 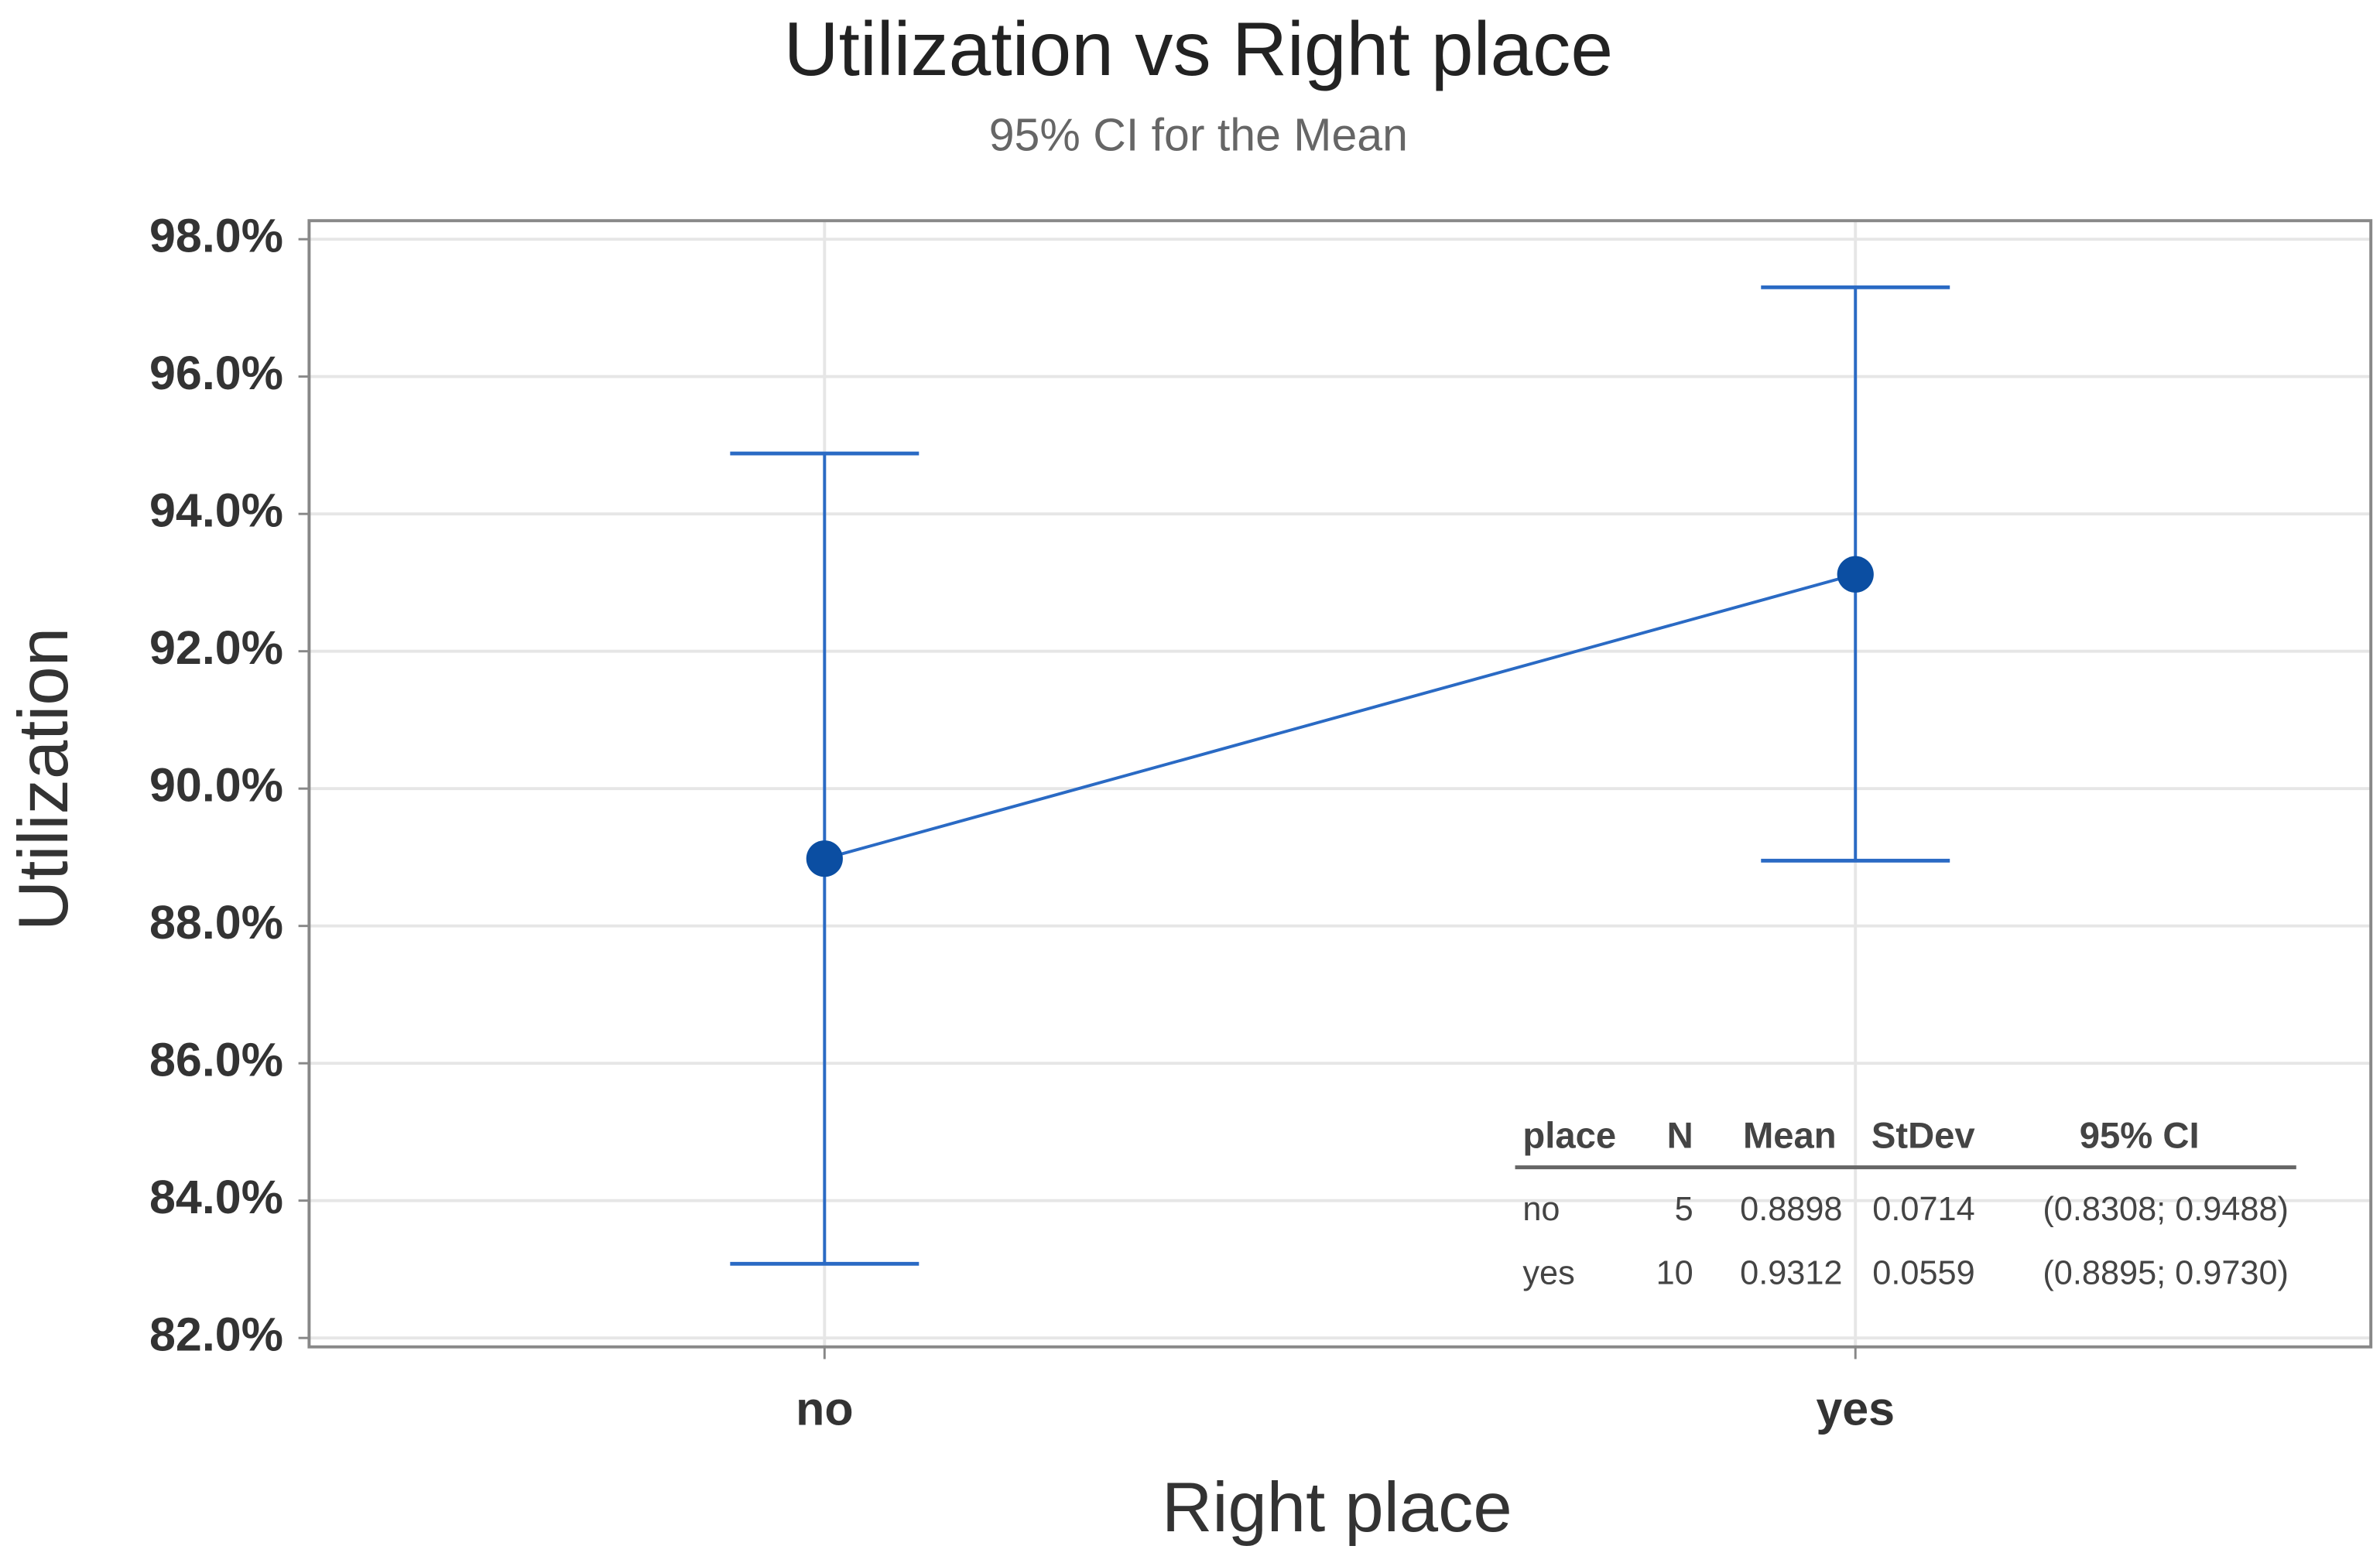 I want to click on table-header: N, so click(x=1680, y=1136).